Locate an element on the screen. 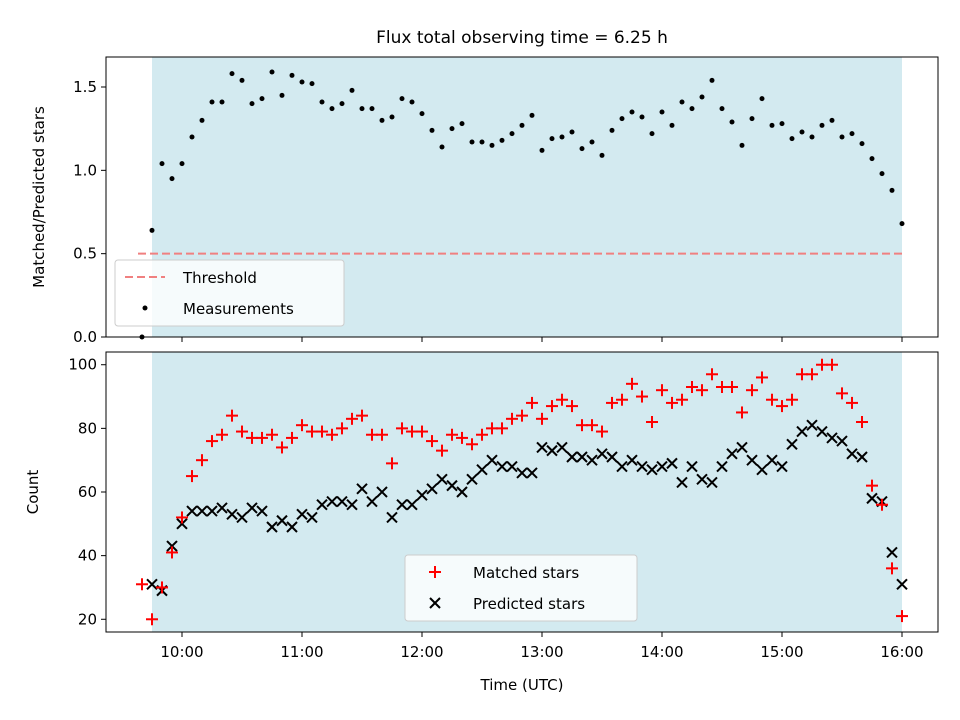  legend-threshold-label: Threshold is located at coordinates (219, 278).